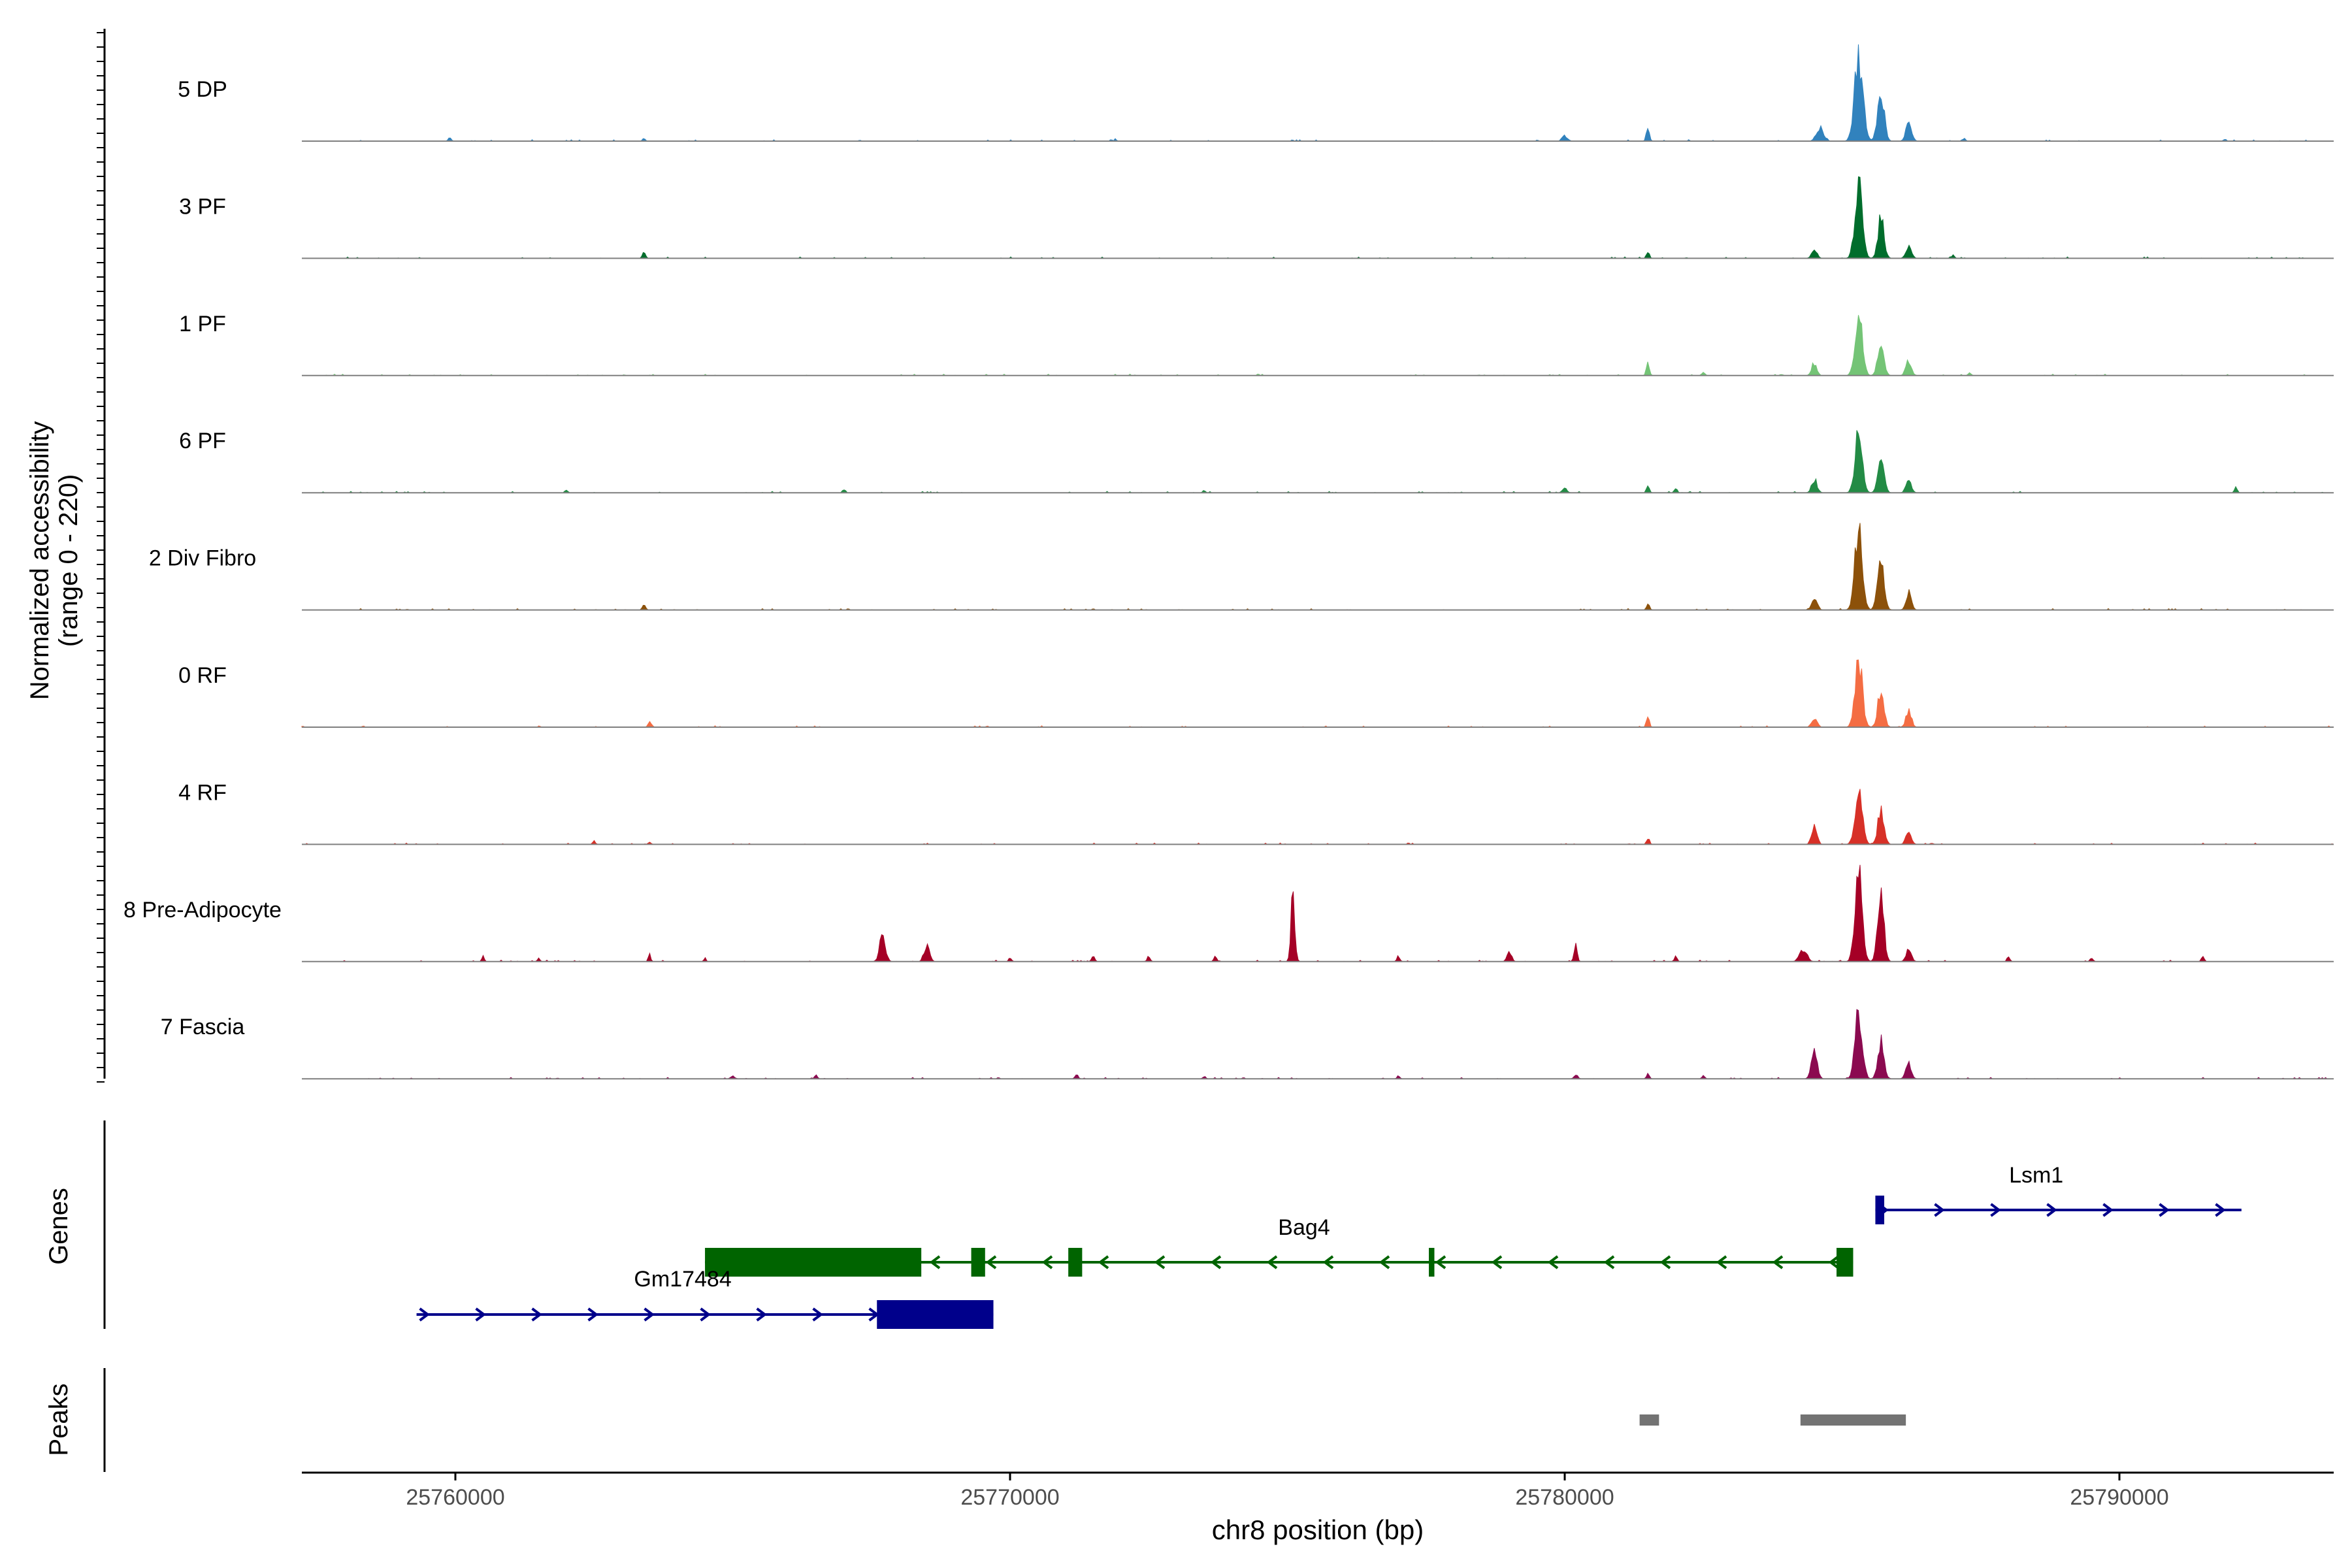 The image size is (2352, 1568). Describe the element at coordinates (202, 89) in the screenshot. I see `track-label: 5 DP` at that location.